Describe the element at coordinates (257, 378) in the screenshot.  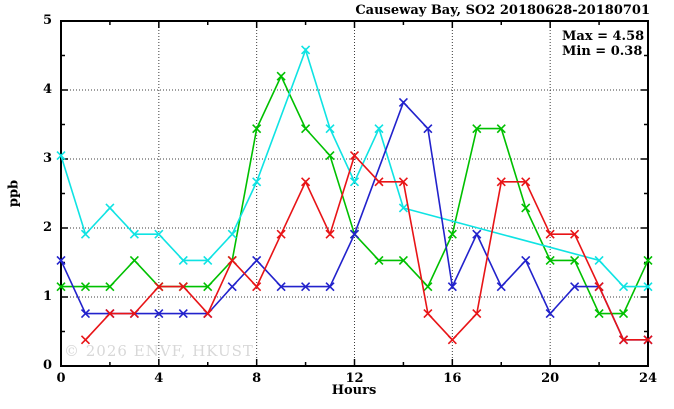
I see `x-tick-label-8: 8` at that location.